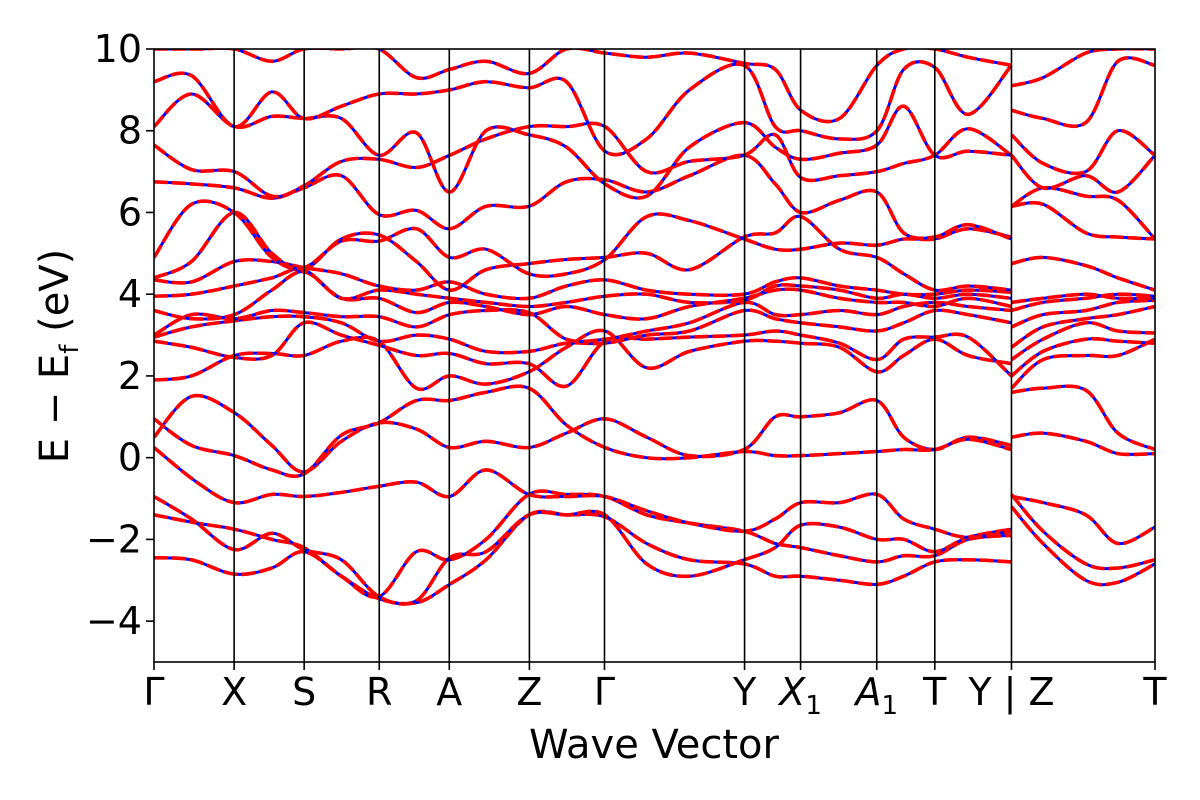 The width and height of the screenshot is (1200, 800). Describe the element at coordinates (130, 376) in the screenshot. I see `y-tick-label: 2` at that location.